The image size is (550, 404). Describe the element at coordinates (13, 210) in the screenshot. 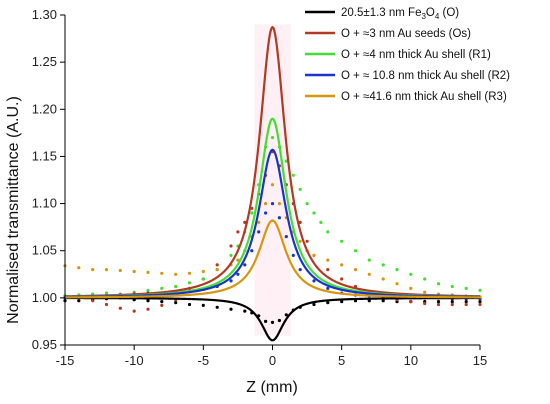

I see `y-axis-title: Normalised transmittance (A.U.)` at that location.